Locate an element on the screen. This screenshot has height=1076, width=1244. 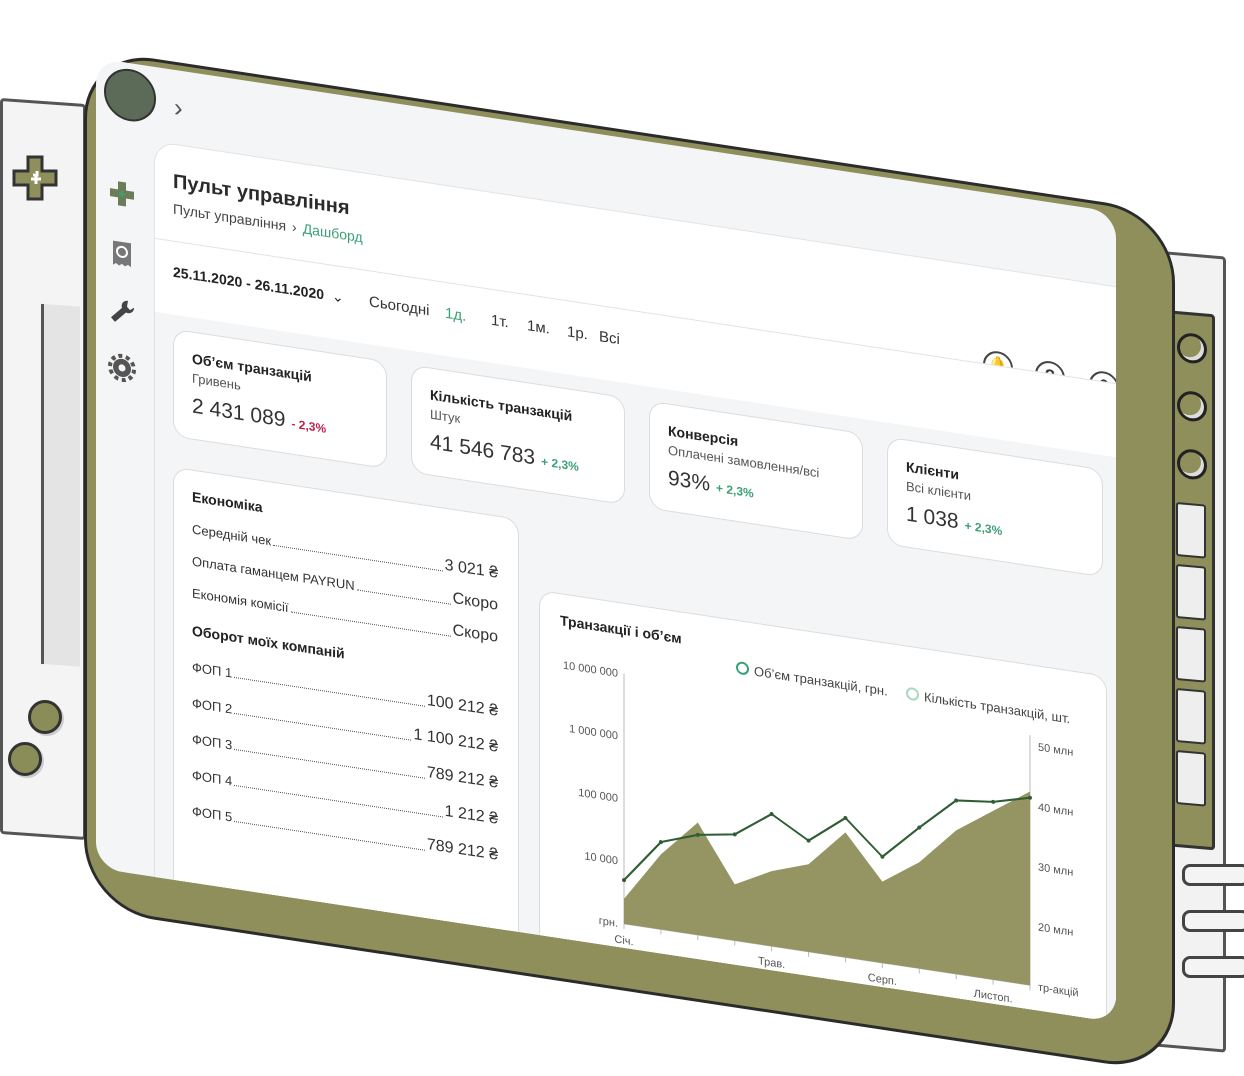
stat-subtitle: Гривень is located at coordinates (216, 381).